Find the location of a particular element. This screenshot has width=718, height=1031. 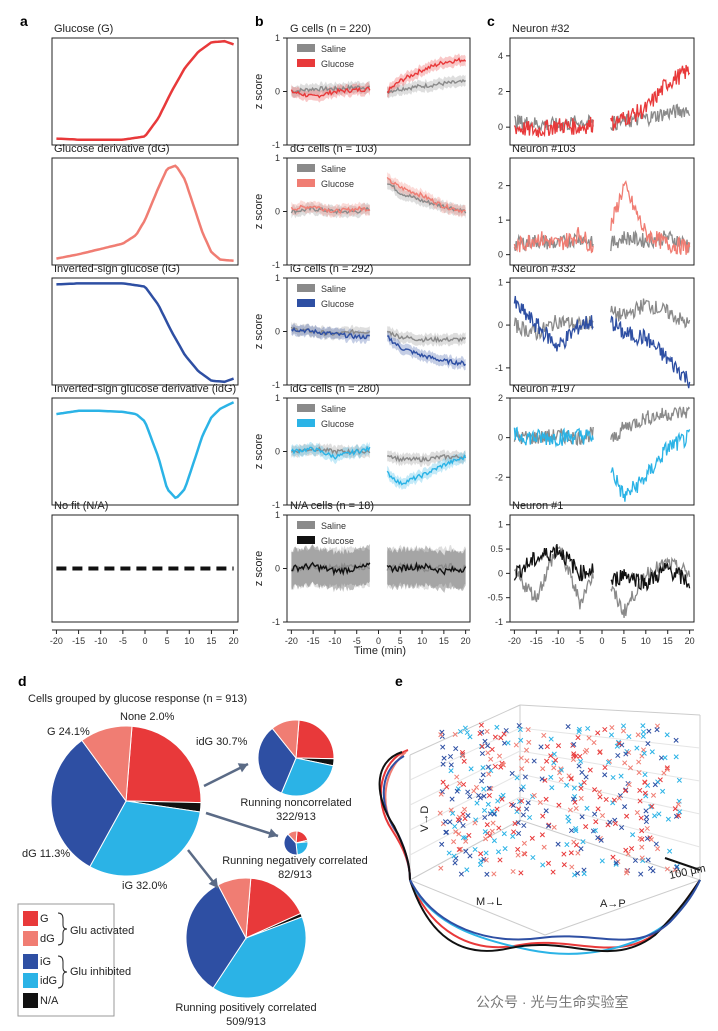

panel-b-4-ytick-label: -1 is located at coordinates (276, 622).